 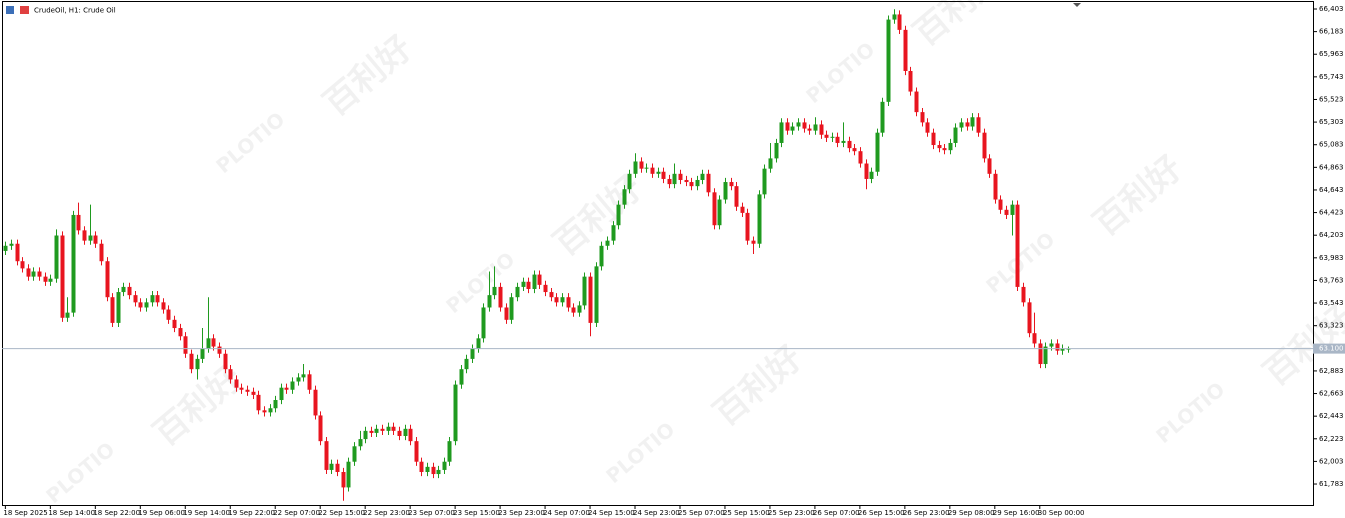 I want to click on x-tick-label: 25 Sep 15:00, so click(x=746, y=513).